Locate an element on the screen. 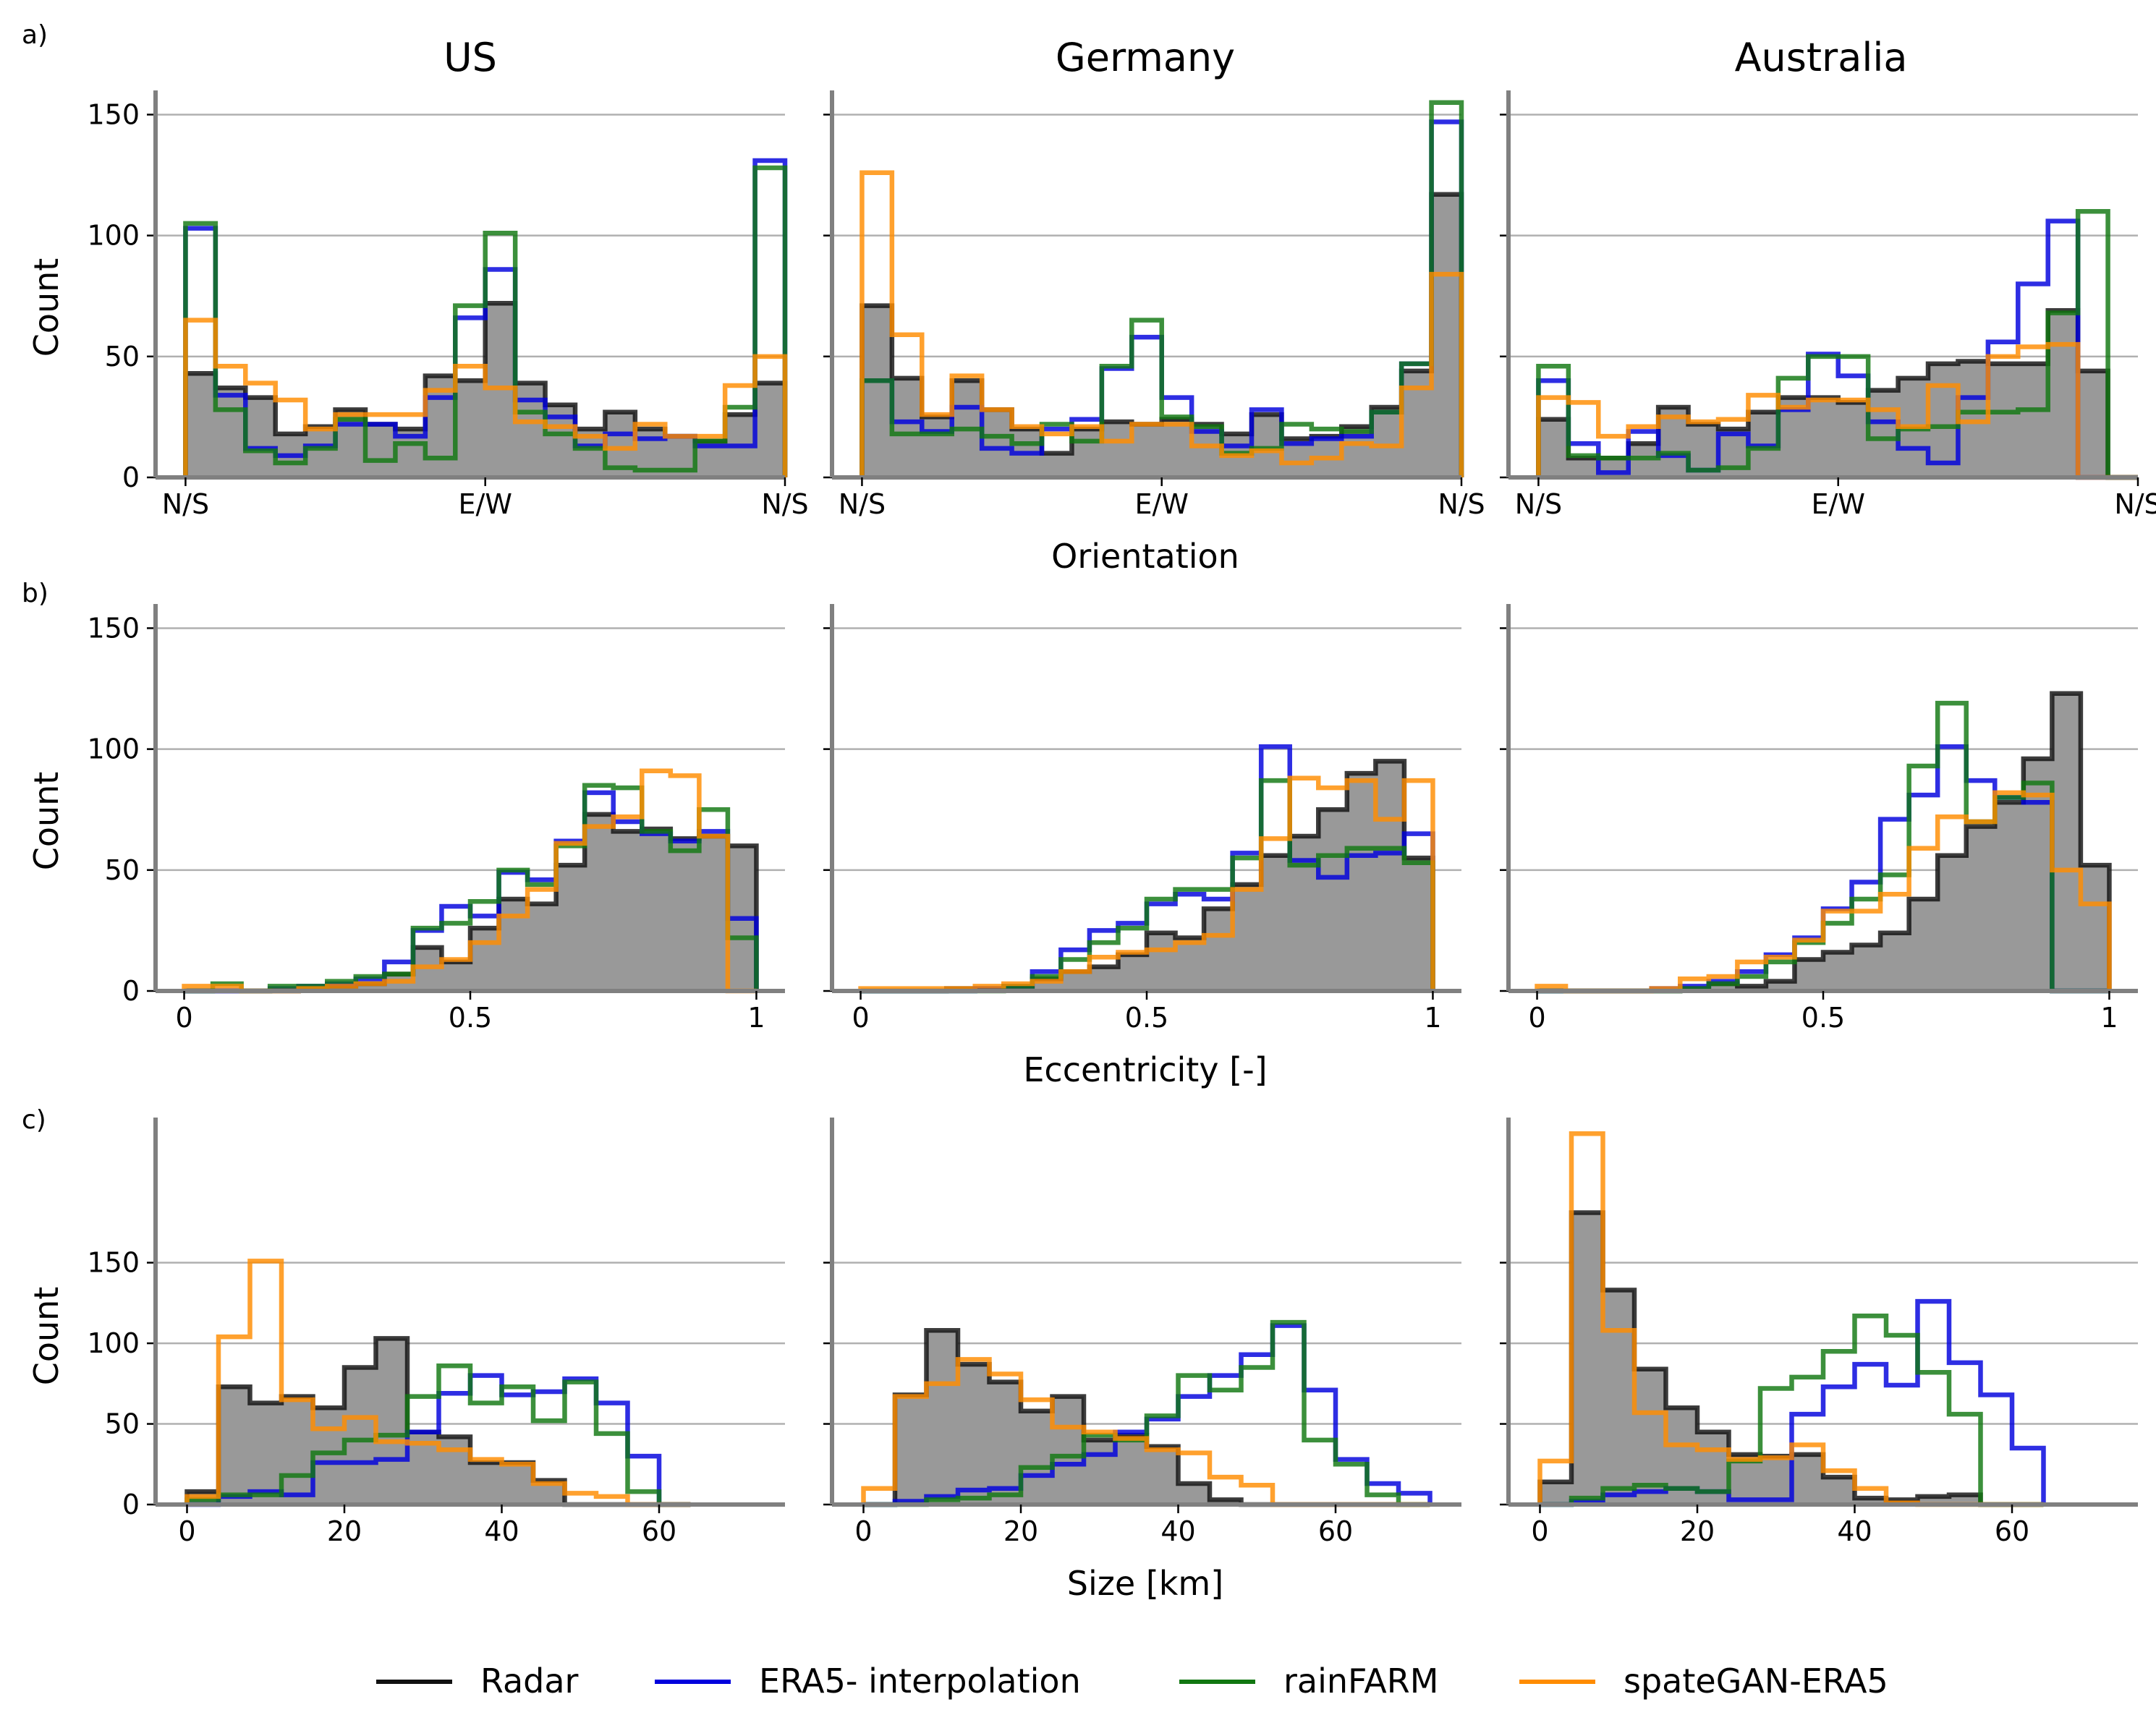 Image resolution: width=2156 pixels, height=1736 pixels. x-axis-label-eccentricity: Eccentricity [-] is located at coordinates (1145, 1070).